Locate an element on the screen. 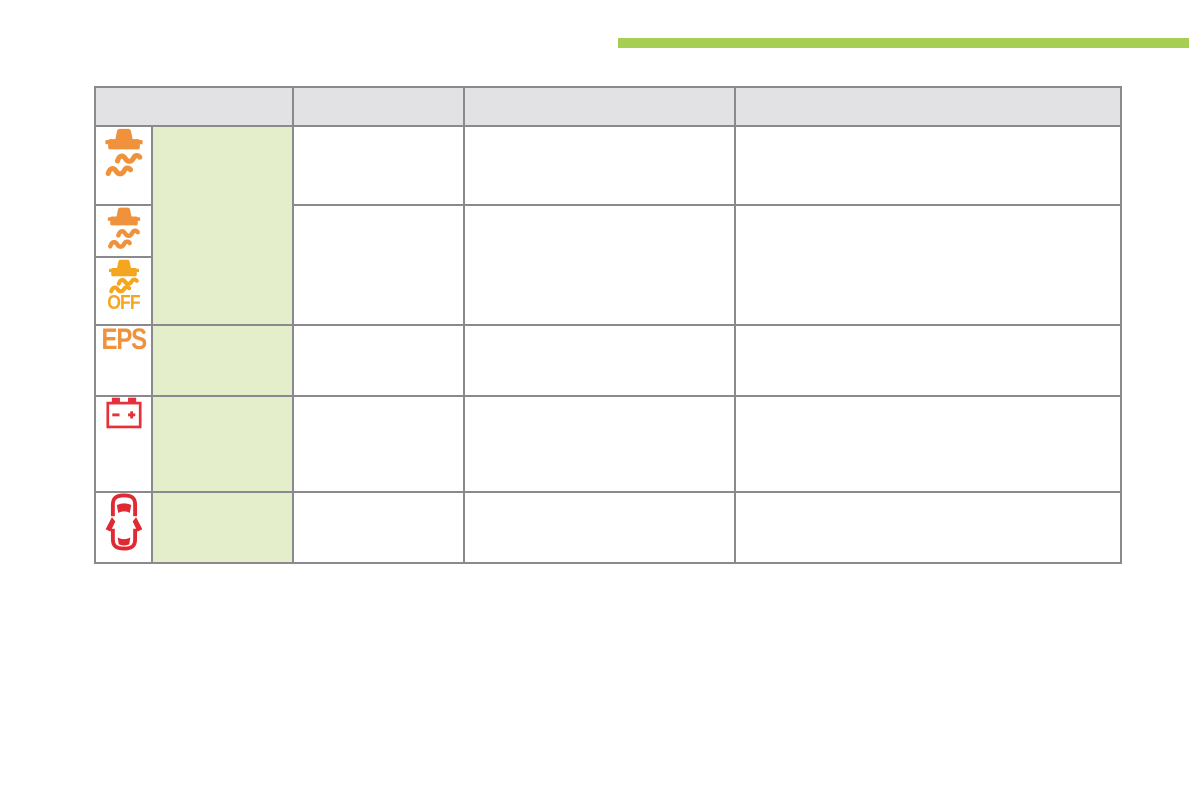 This screenshot has width=1191, height=794. header-row is located at coordinates (608, 106).